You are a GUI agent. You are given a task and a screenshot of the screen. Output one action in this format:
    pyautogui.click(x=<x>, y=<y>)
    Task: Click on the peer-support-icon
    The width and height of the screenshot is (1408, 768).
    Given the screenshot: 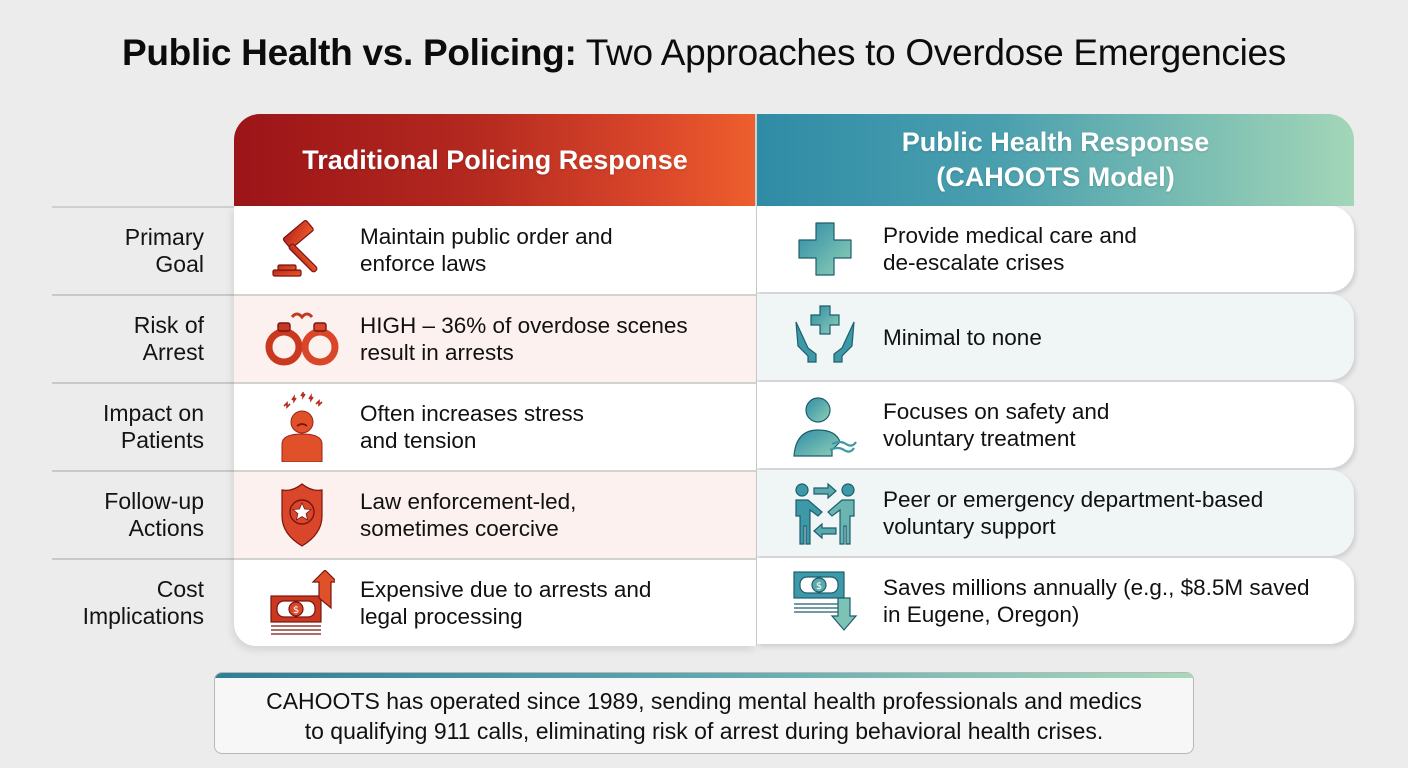 What is the action you would take?
    pyautogui.click(x=825, y=513)
    